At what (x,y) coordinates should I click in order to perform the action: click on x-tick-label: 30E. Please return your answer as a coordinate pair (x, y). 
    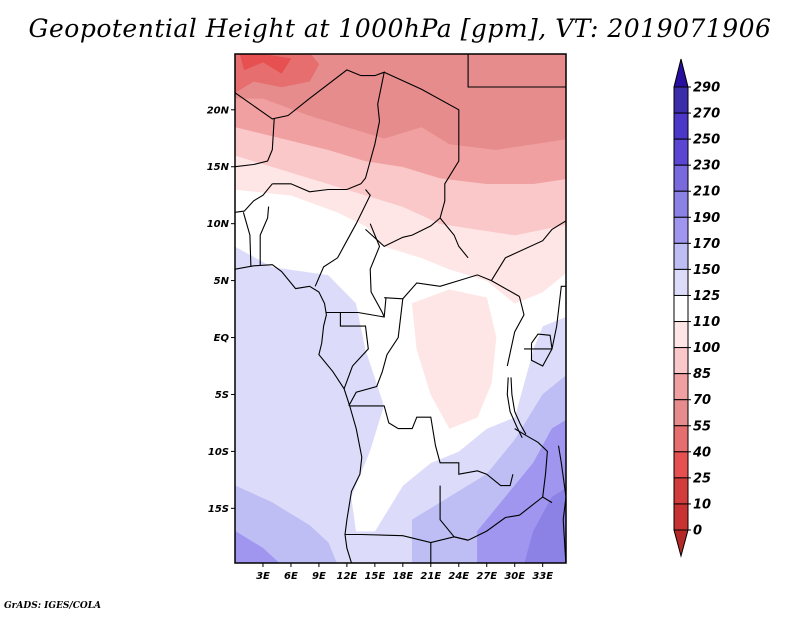
    Looking at the image, I should click on (514, 576).